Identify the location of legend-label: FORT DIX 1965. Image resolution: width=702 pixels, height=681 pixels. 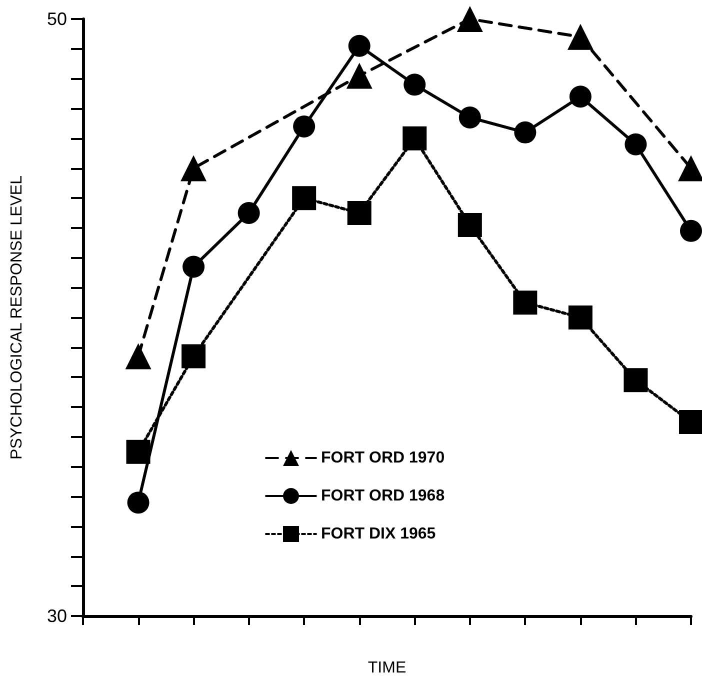
(378, 534).